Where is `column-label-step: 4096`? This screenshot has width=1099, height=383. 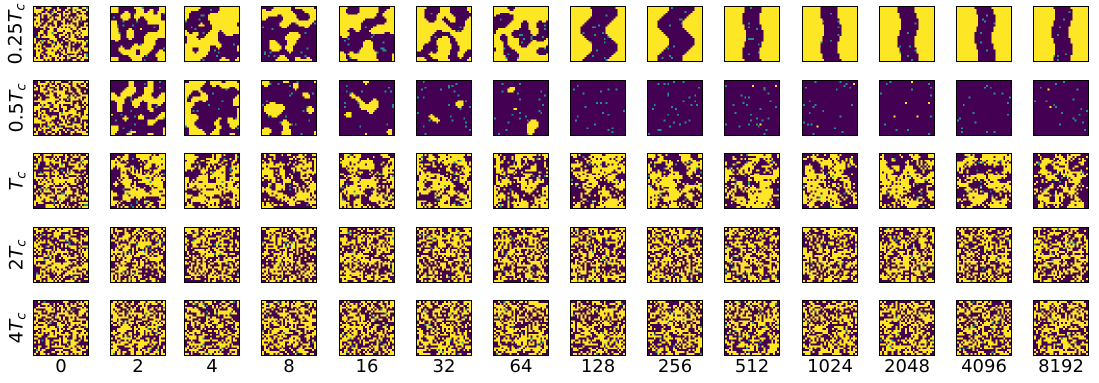
column-label-step: 4096 is located at coordinates (984, 366).